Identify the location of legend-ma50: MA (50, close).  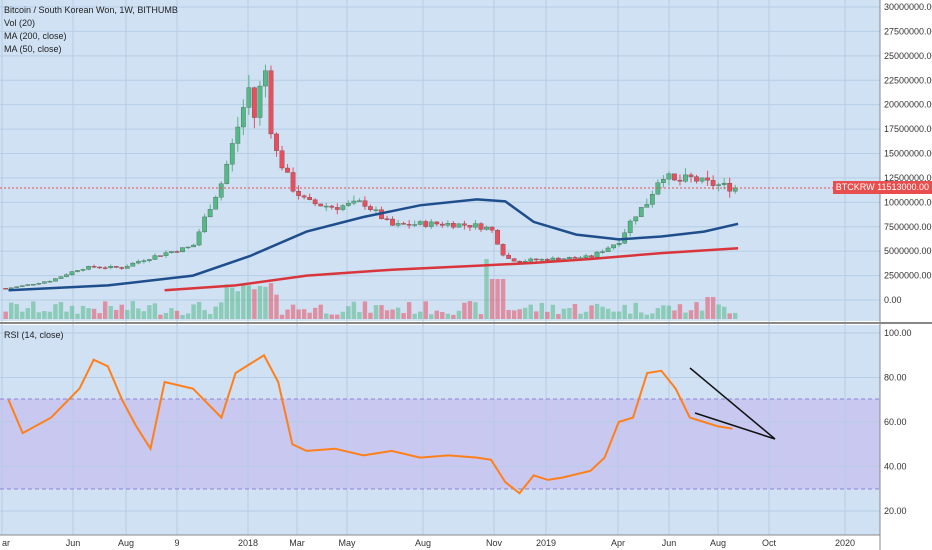
(33, 49).